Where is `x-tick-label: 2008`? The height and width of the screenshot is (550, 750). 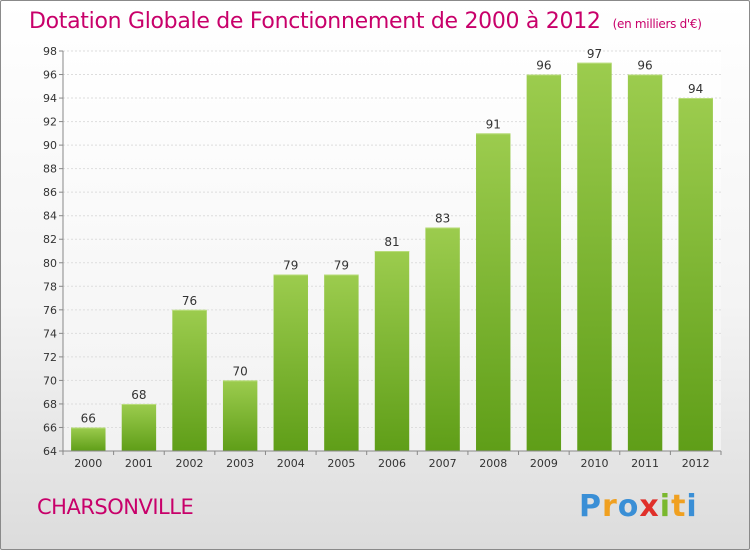
x-tick-label: 2008 is located at coordinates (493, 463).